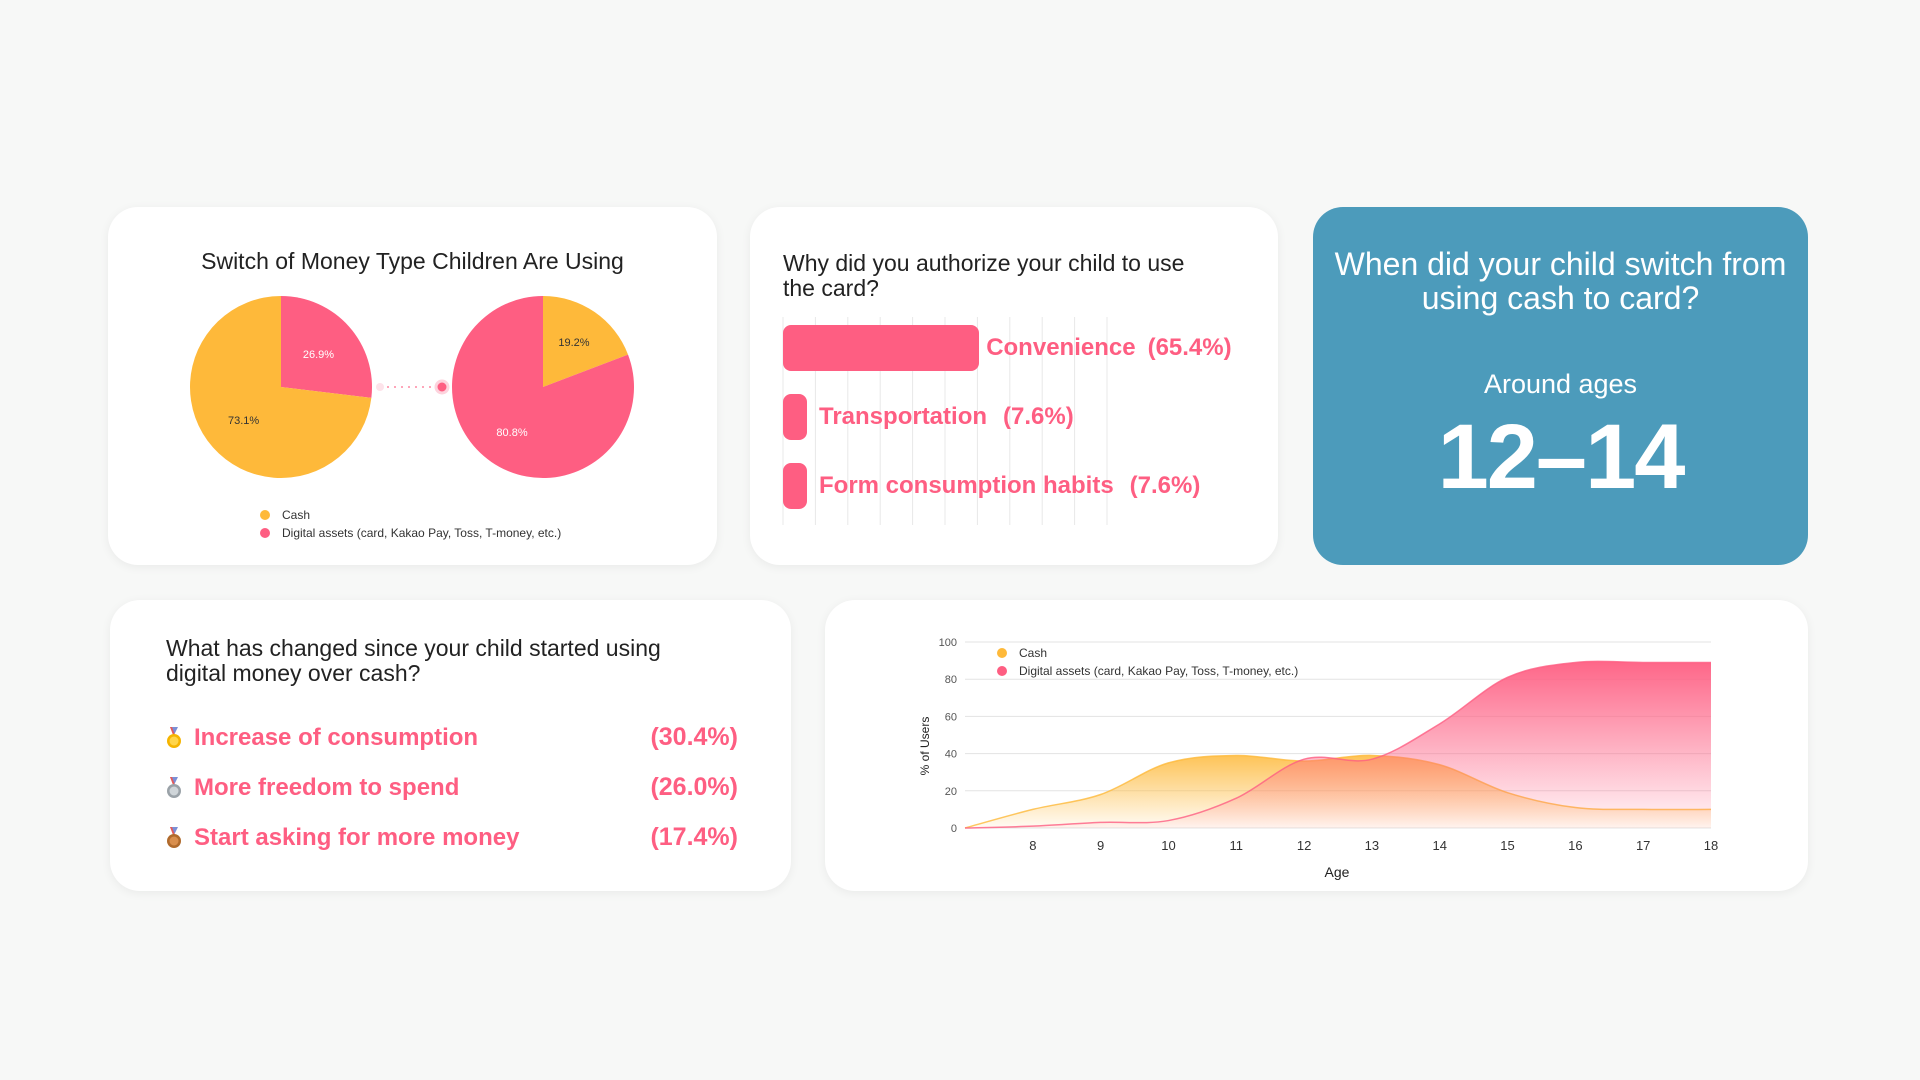  I want to click on line-series-digital, so click(1337, 744).